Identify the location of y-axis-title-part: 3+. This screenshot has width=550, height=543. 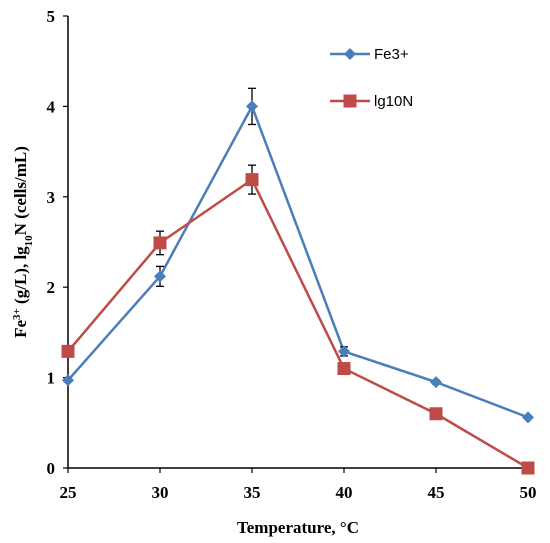
(17, 314).